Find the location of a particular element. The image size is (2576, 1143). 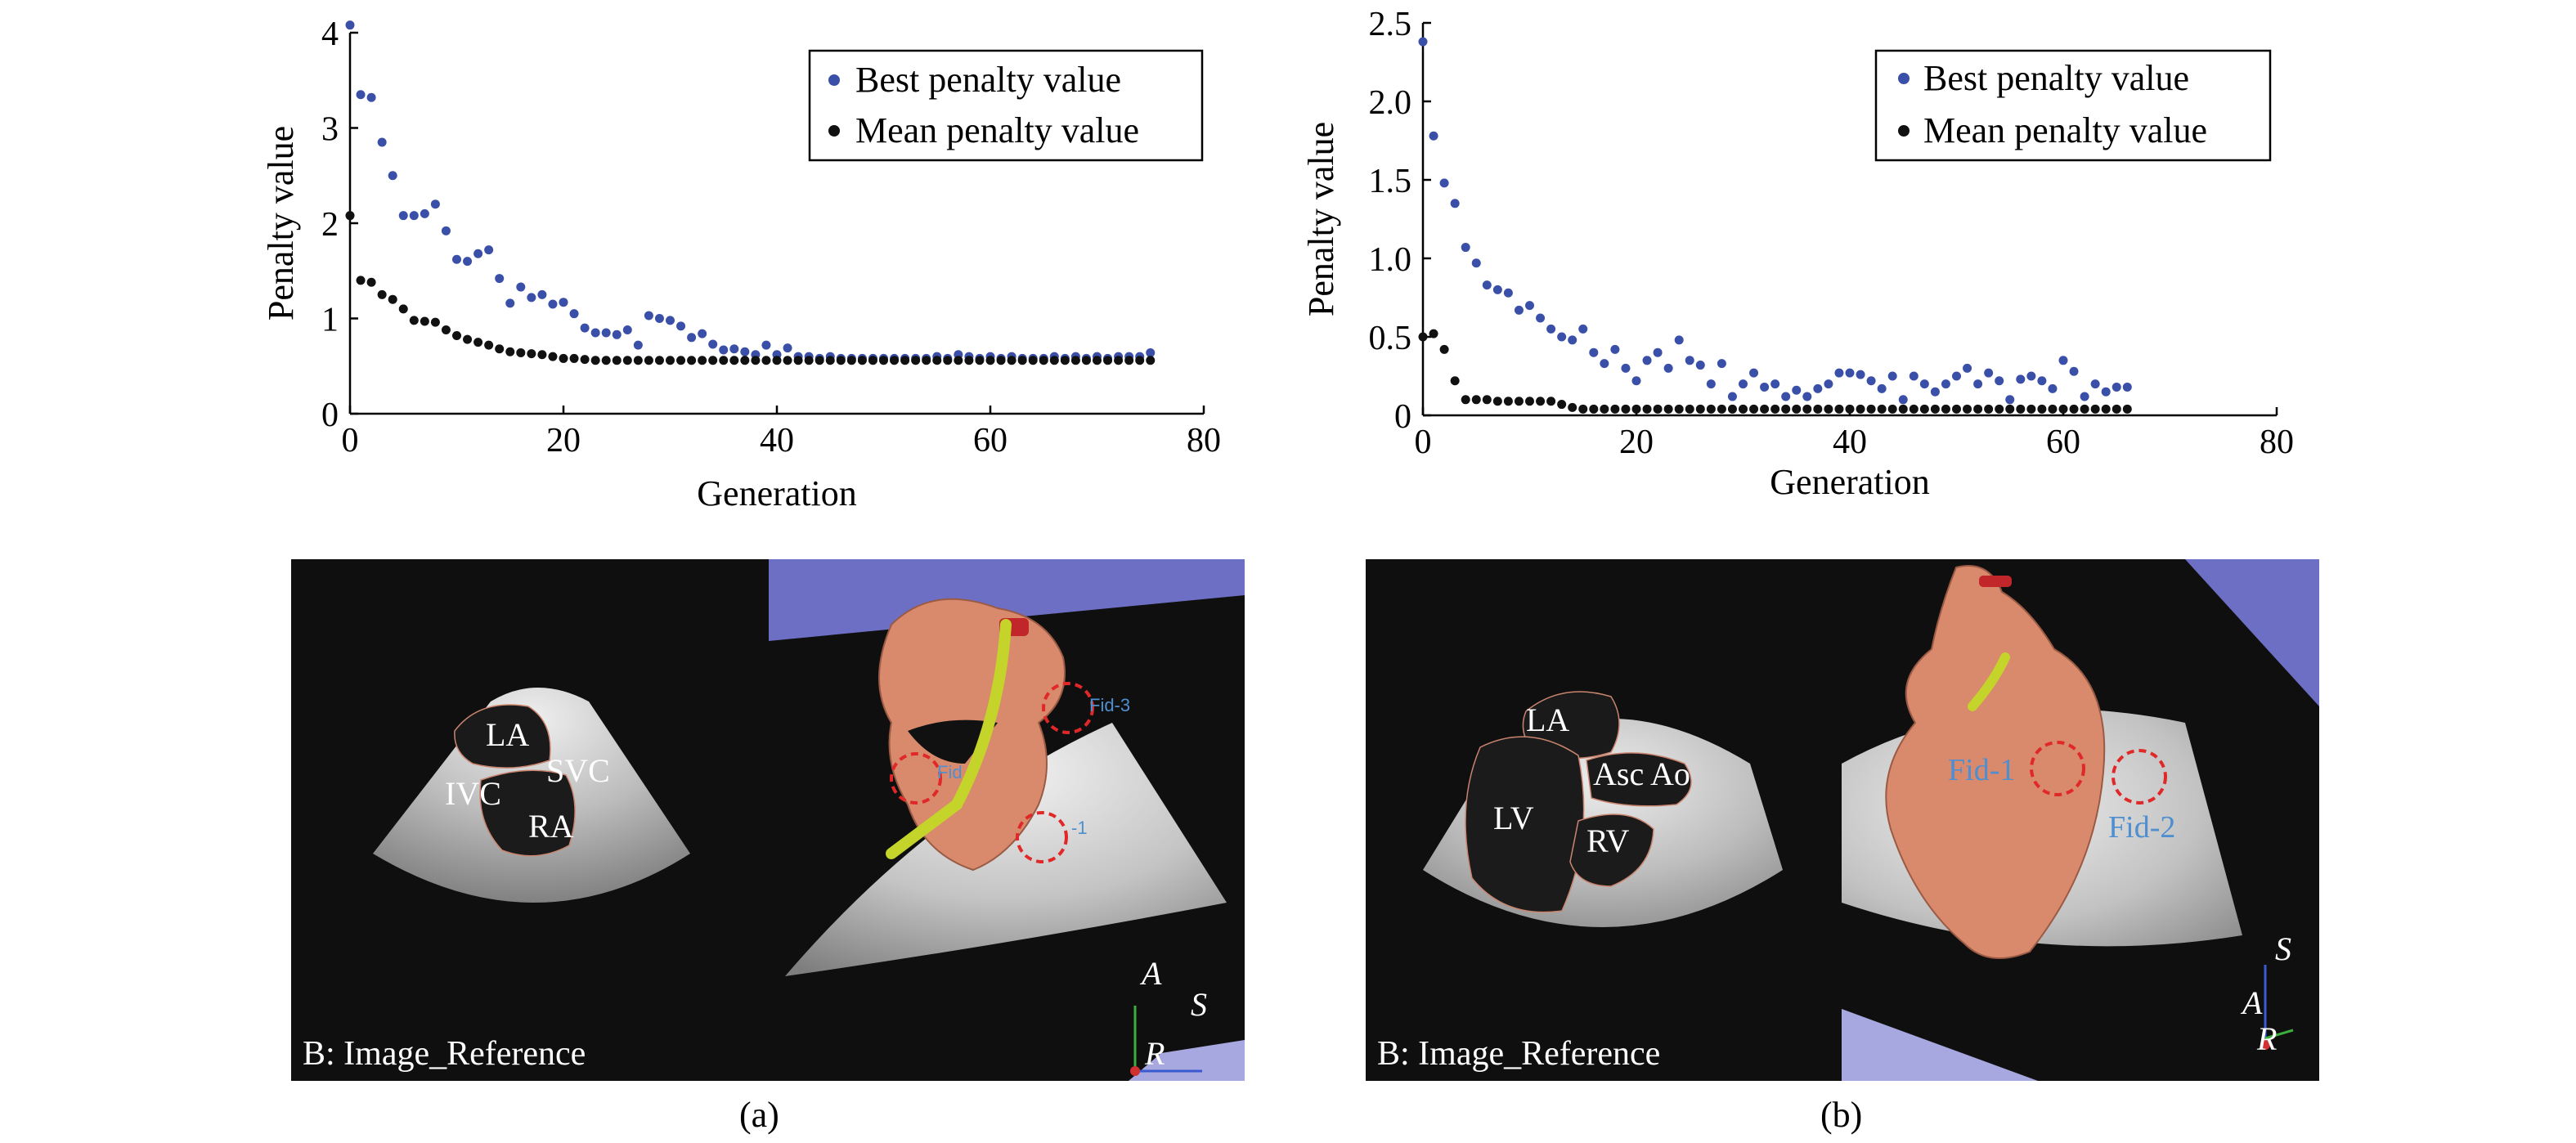

chart-b-marks is located at coordinates (1775, 225).